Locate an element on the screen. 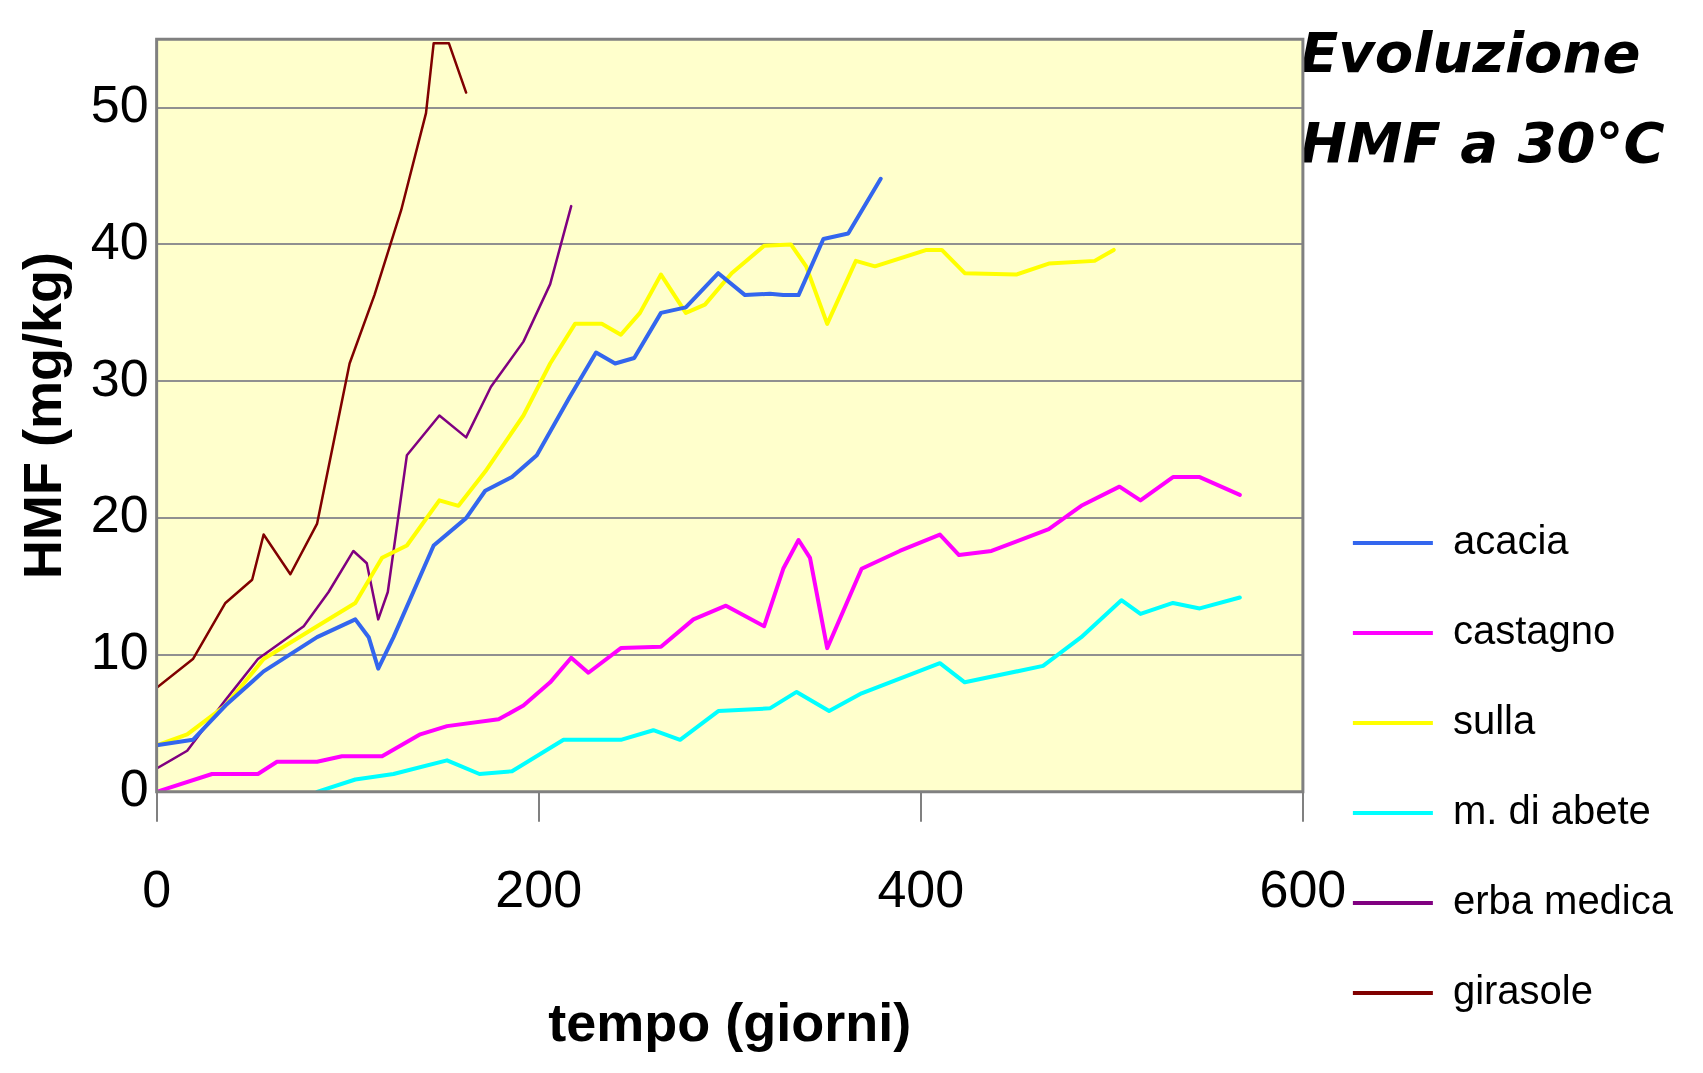 The width and height of the screenshot is (1703, 1073). y-tick-label: 50 is located at coordinates (119, 103).